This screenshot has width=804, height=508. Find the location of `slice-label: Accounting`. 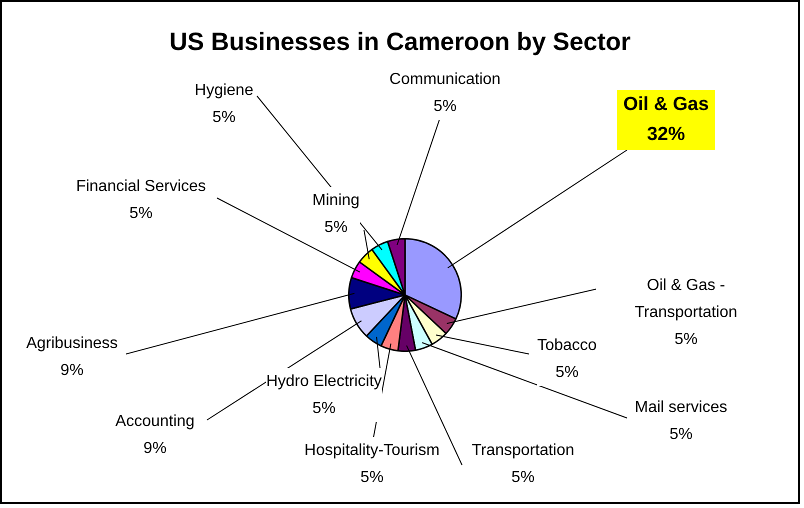

slice-label: Accounting is located at coordinates (155, 421).